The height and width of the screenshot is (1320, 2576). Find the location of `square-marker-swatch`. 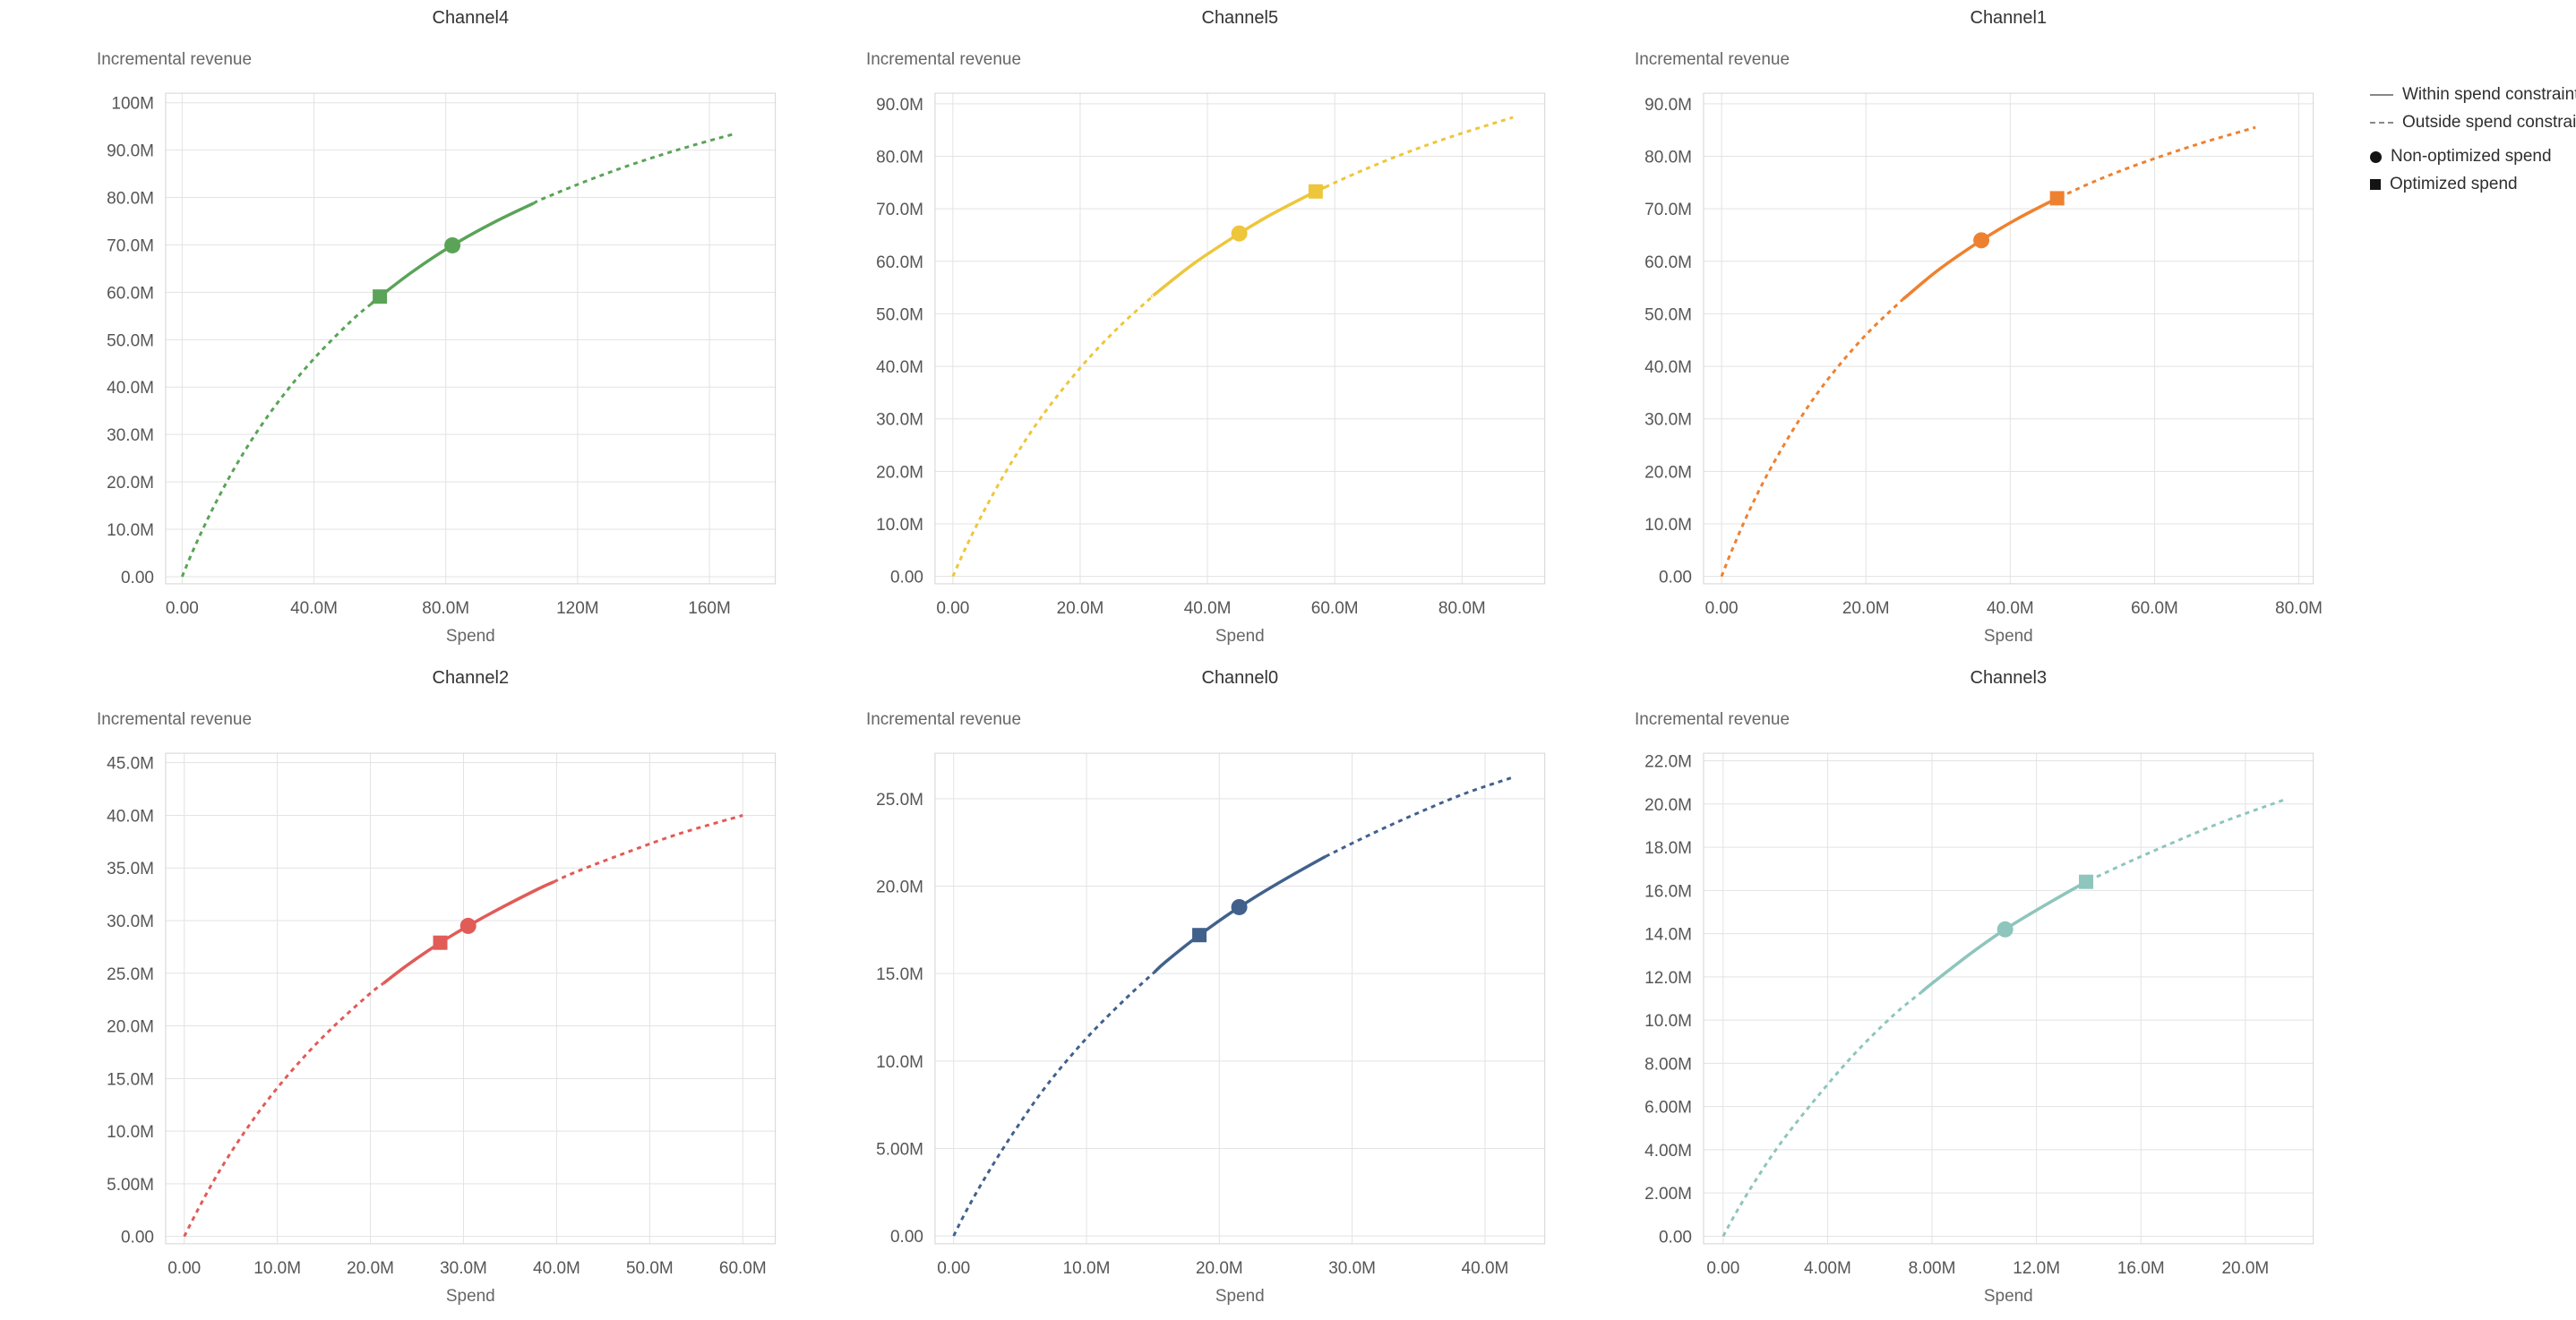

square-marker-swatch is located at coordinates (2375, 184).